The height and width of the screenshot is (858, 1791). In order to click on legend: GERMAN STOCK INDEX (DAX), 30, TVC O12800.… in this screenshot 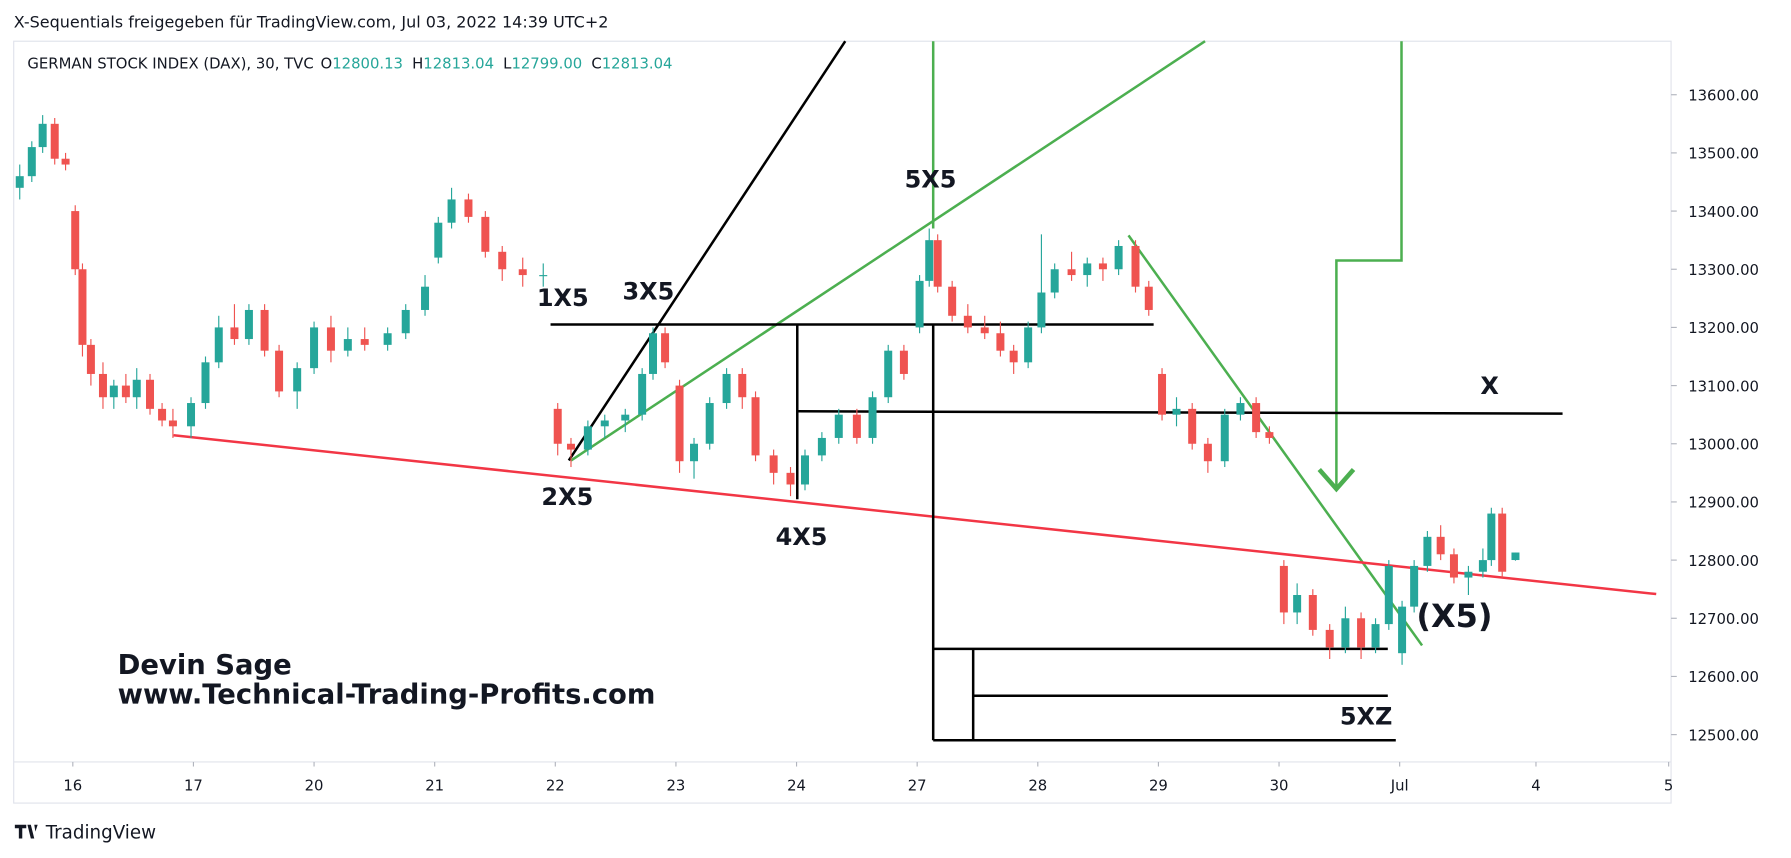, I will do `click(349, 64)`.